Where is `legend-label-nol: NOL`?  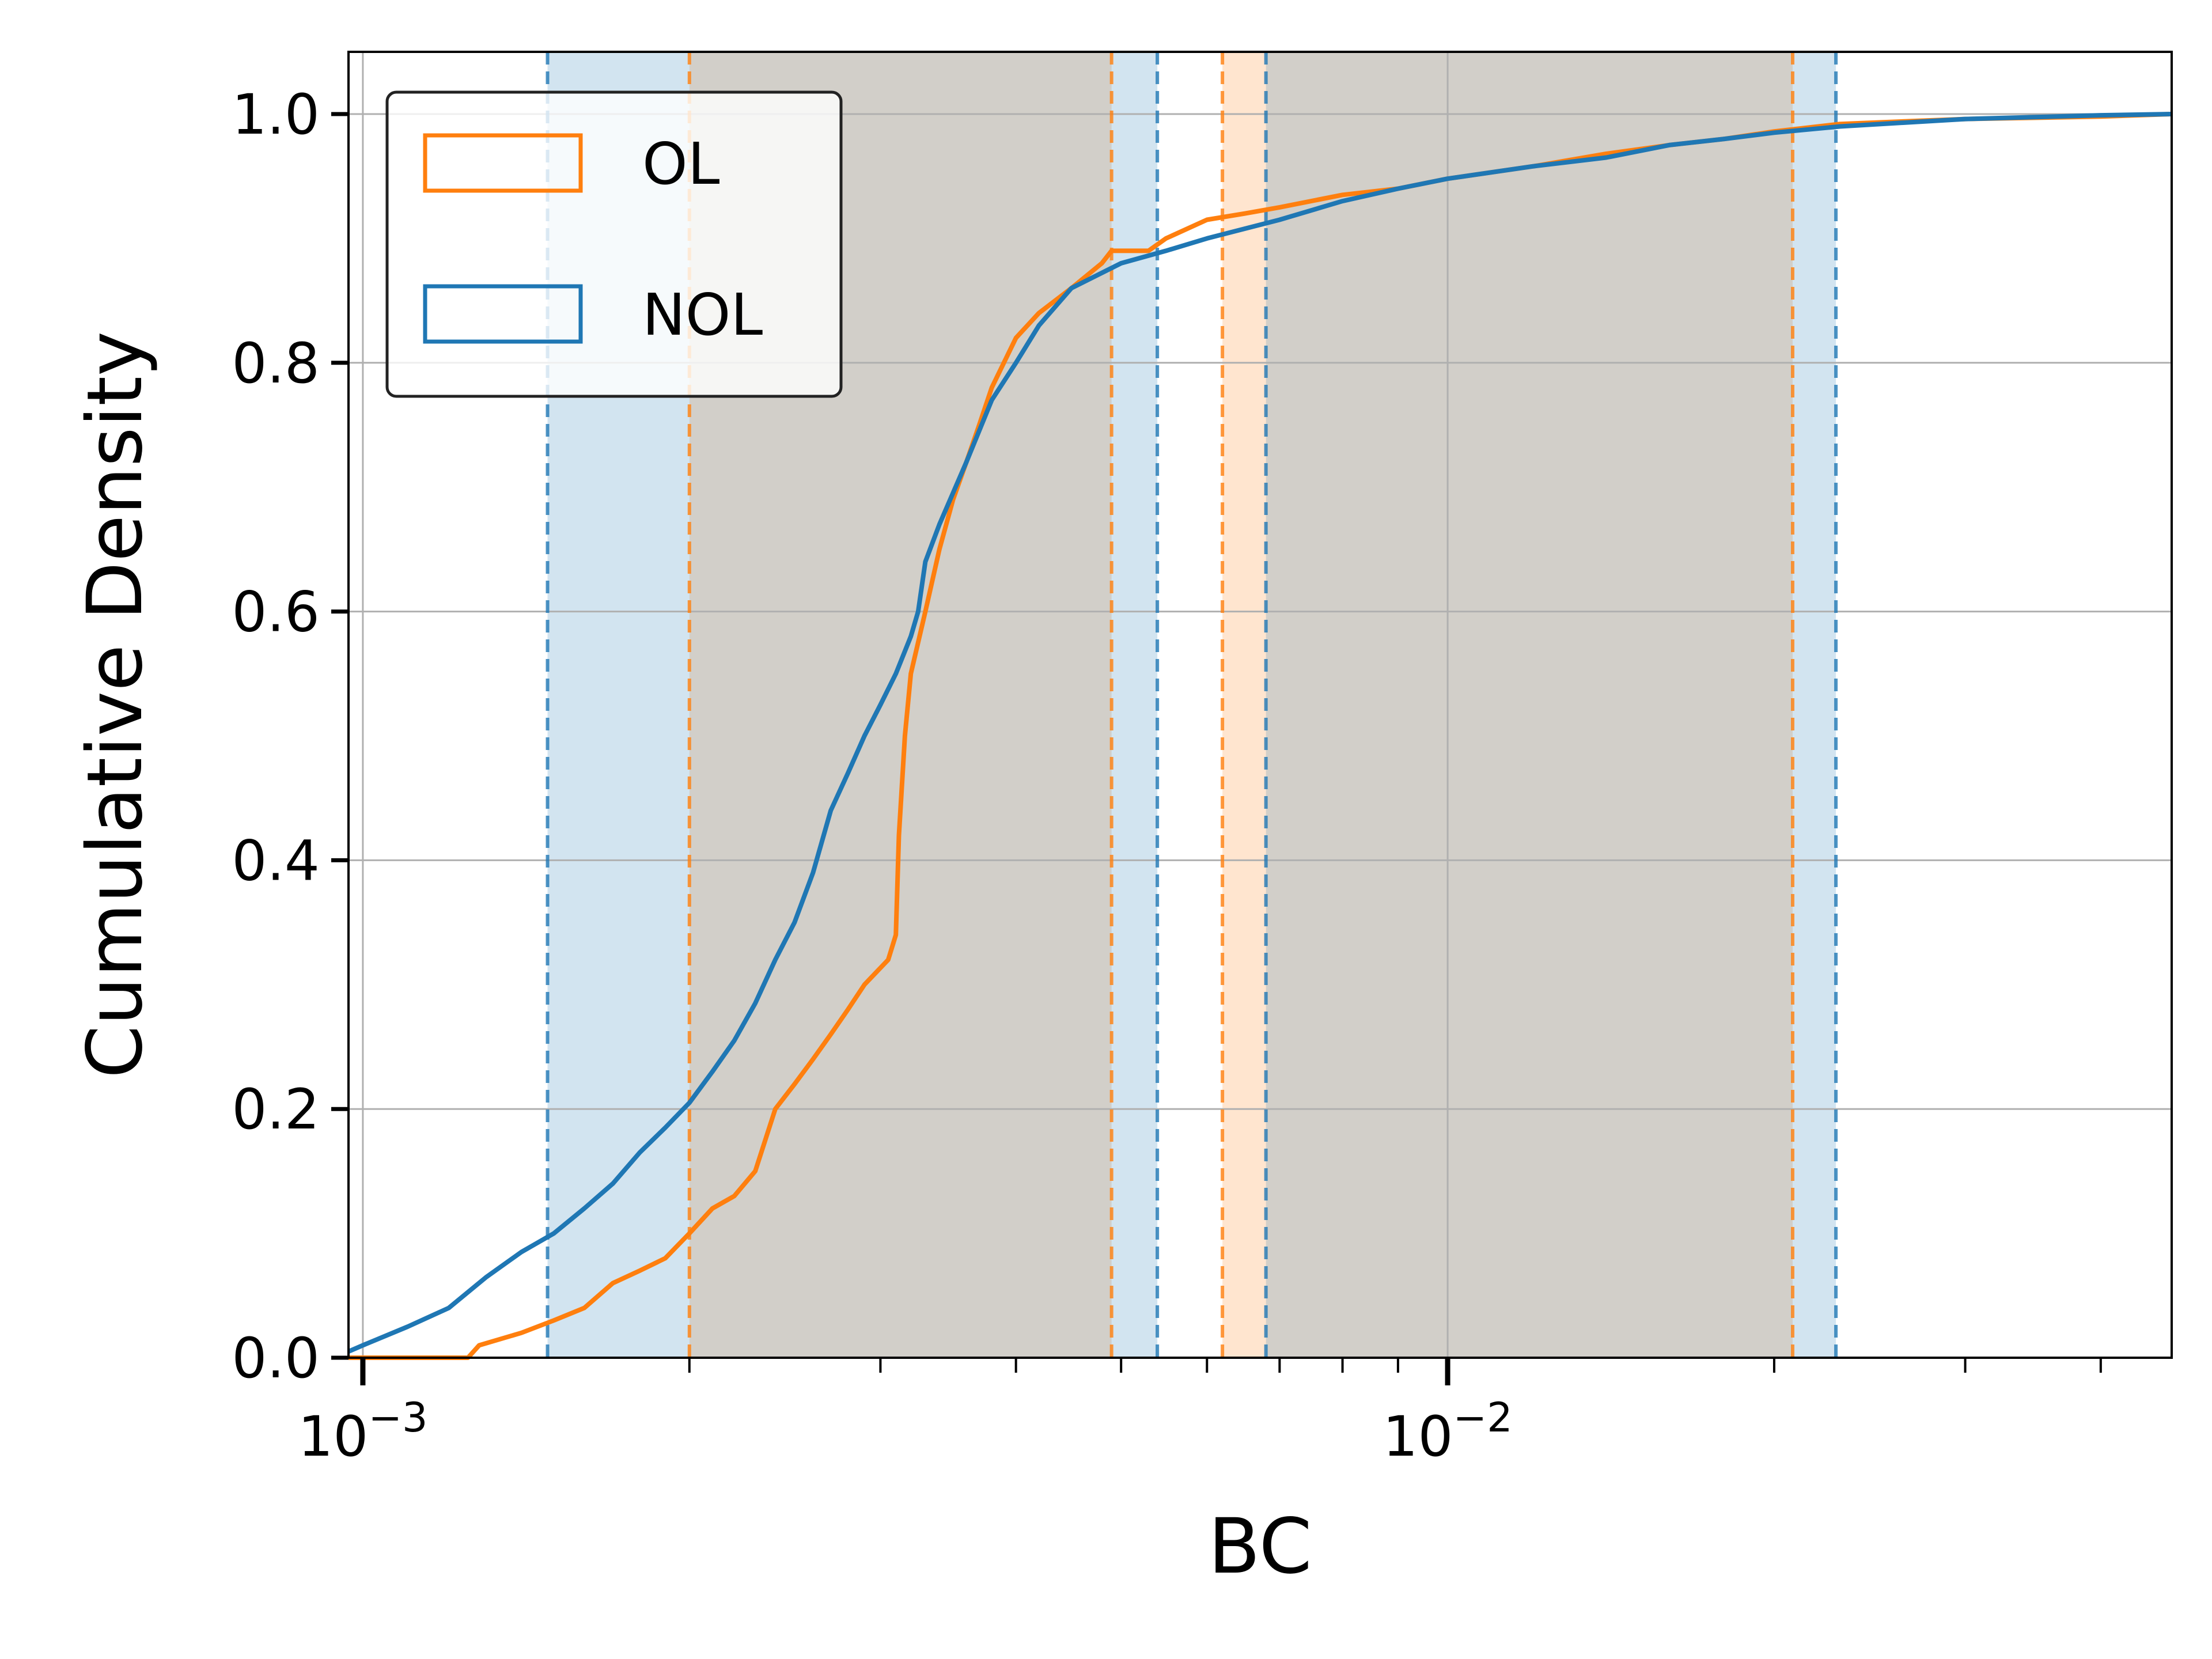 legend-label-nol: NOL is located at coordinates (702, 315).